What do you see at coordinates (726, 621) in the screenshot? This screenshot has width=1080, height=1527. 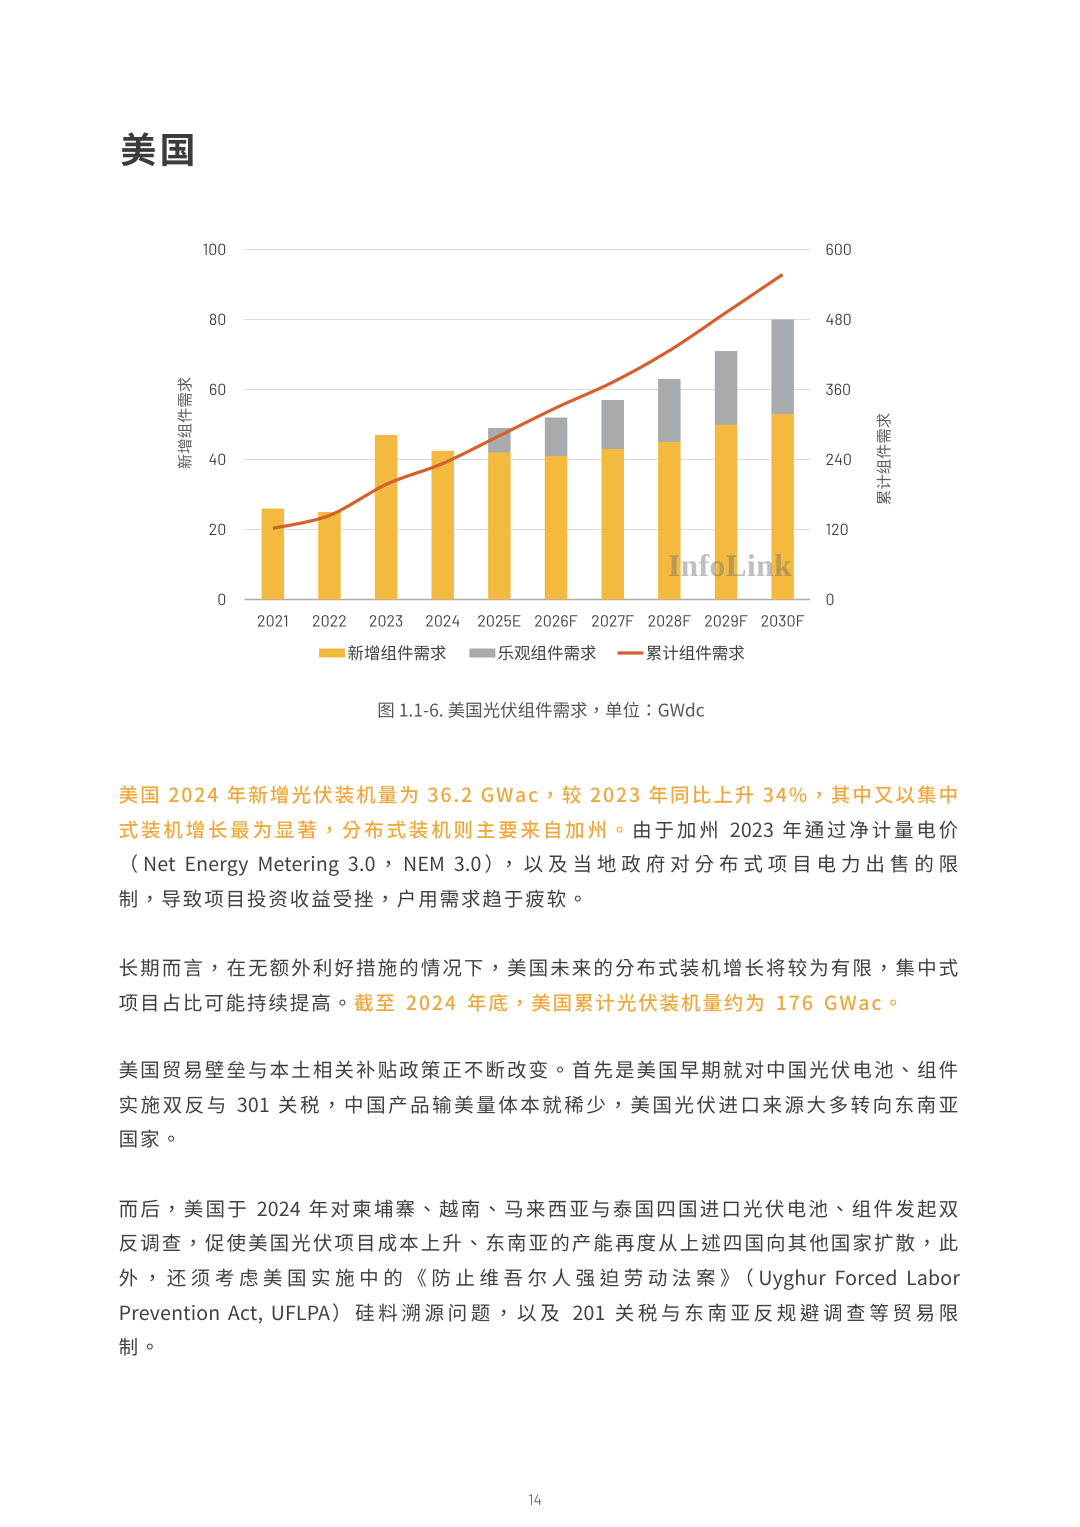 I see `svg-text: 2029F` at bounding box center [726, 621].